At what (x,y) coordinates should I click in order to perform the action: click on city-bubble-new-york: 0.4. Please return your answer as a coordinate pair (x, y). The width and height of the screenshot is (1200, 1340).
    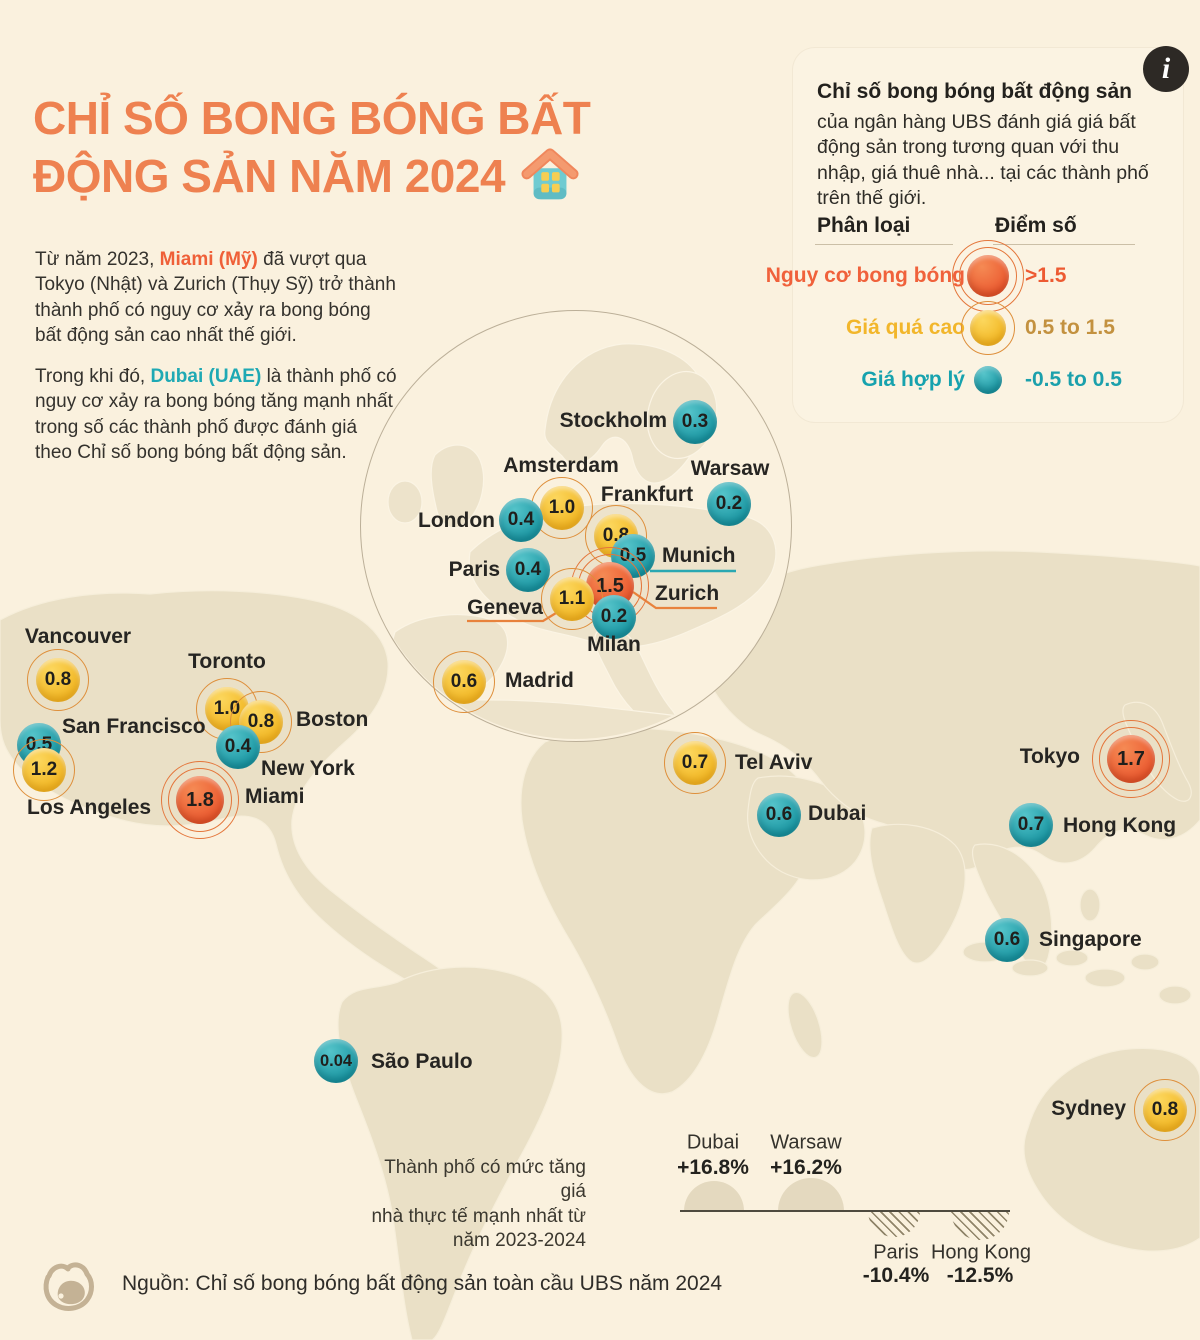
    Looking at the image, I should click on (238, 747).